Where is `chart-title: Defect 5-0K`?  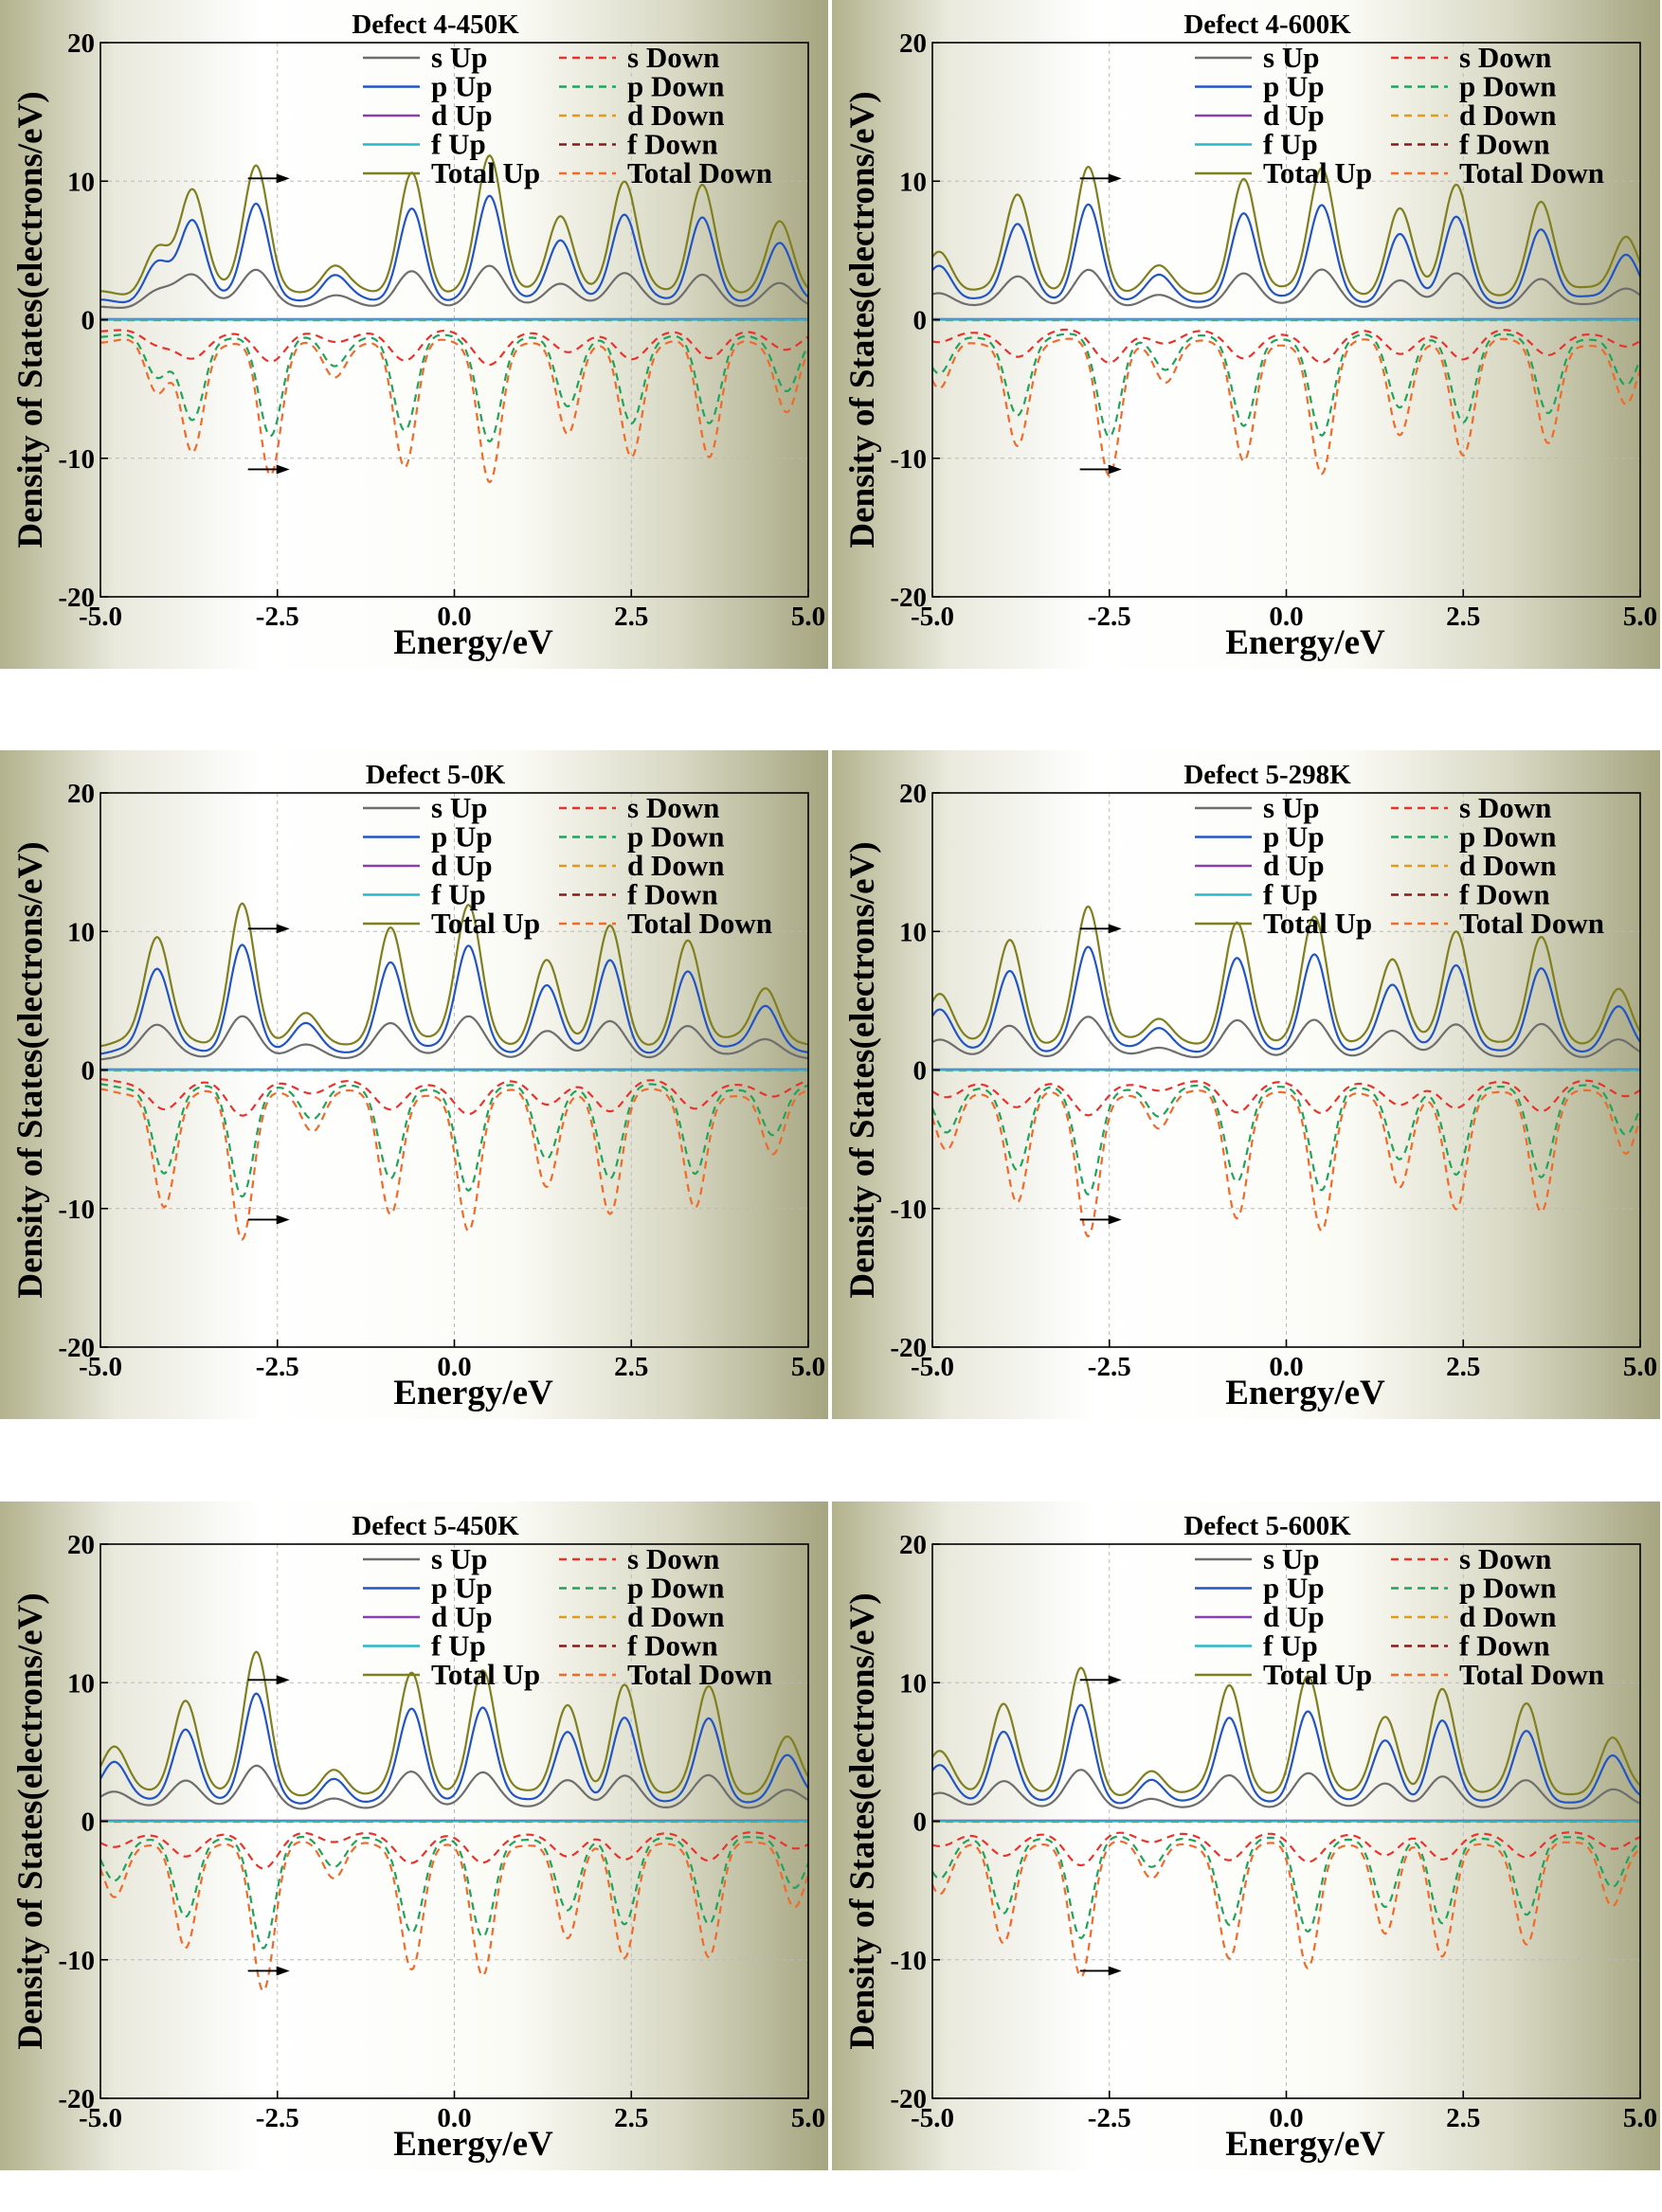
chart-title: Defect 5-0K is located at coordinates (436, 775).